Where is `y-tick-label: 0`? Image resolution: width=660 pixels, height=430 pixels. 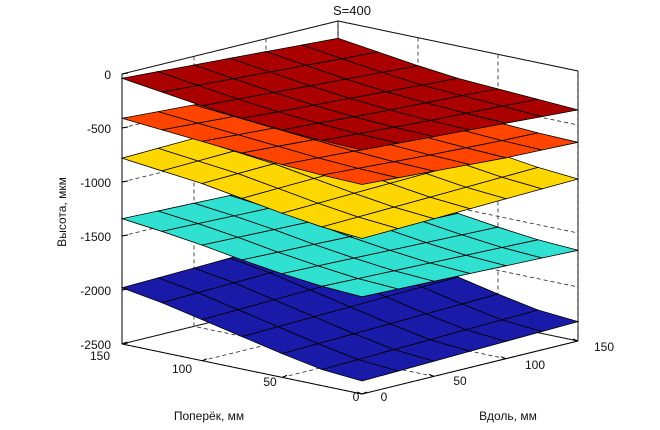 y-tick-label: 0 is located at coordinates (356, 397).